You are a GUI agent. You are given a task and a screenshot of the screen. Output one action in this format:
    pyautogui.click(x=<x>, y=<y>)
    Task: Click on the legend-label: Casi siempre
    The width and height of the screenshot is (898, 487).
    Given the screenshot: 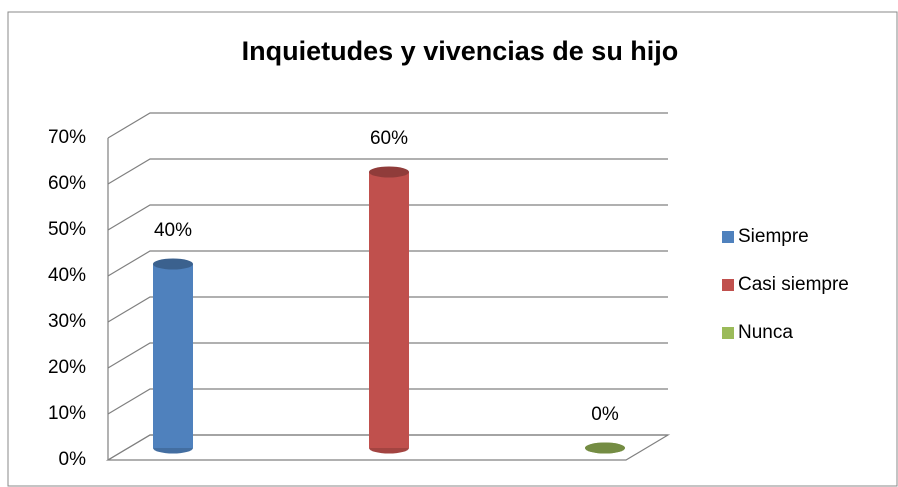 What is the action you would take?
    pyautogui.click(x=793, y=284)
    